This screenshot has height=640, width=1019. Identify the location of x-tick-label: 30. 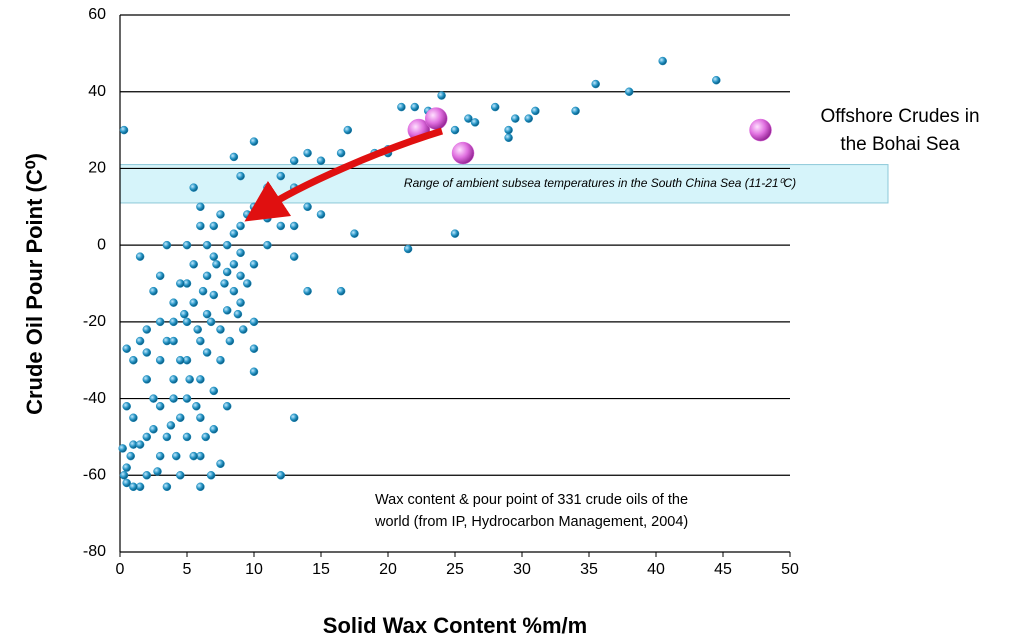
(522, 569).